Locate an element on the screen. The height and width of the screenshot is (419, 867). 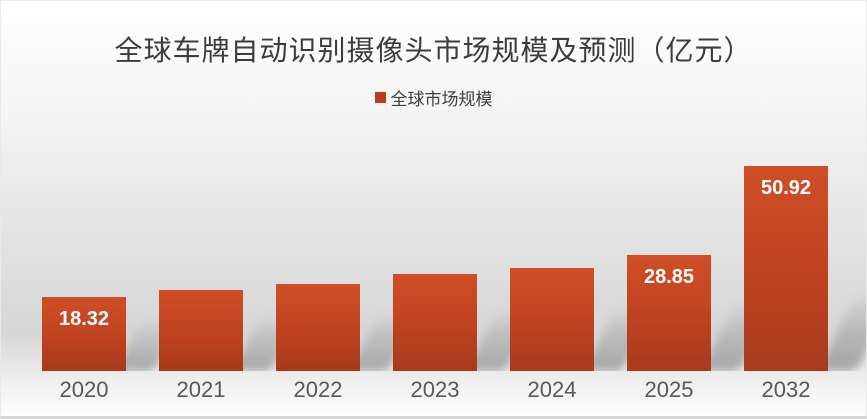
bar-2021 is located at coordinates (201, 330).